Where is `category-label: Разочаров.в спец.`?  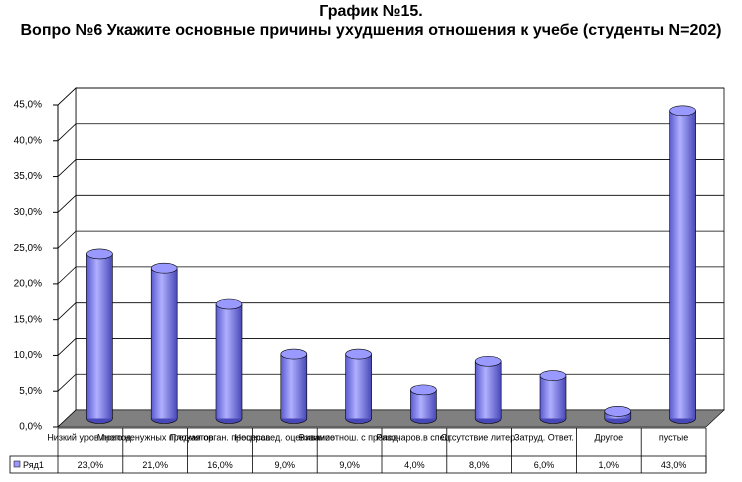
category-label: Разочаров.в спец. is located at coordinates (415, 437).